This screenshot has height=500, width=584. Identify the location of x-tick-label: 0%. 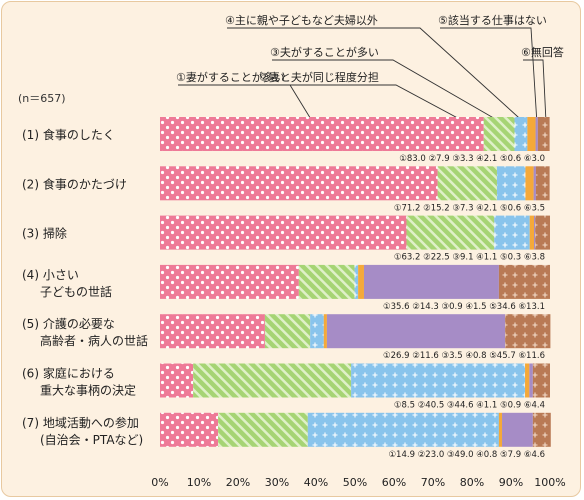
(159, 482).